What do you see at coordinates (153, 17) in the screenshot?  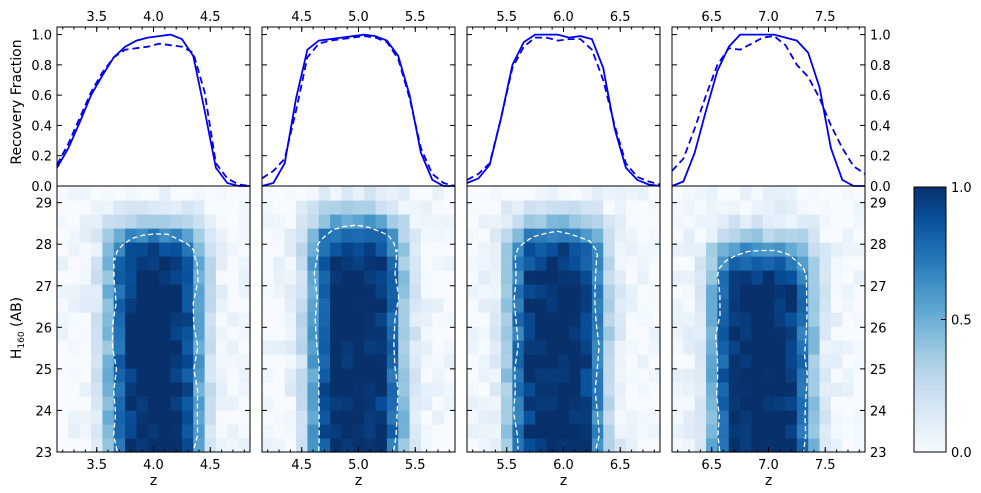 I see `top-x-tick-label: 4.0` at bounding box center [153, 17].